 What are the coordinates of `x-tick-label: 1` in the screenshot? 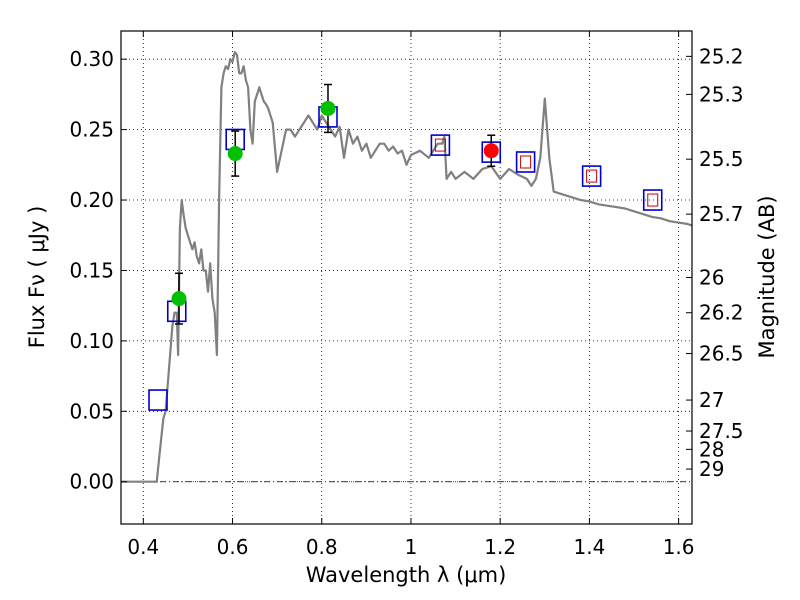 It's located at (411, 547).